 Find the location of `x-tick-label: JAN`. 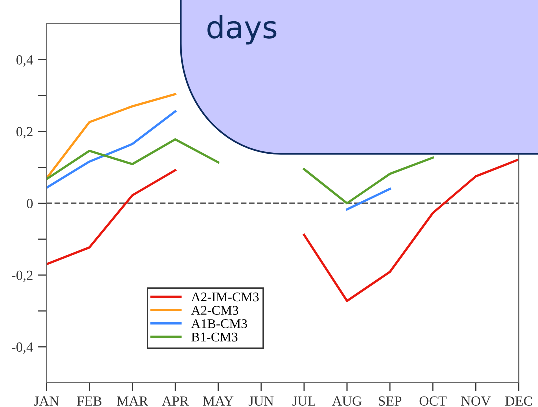

x-tick-label: JAN is located at coordinates (47, 401).